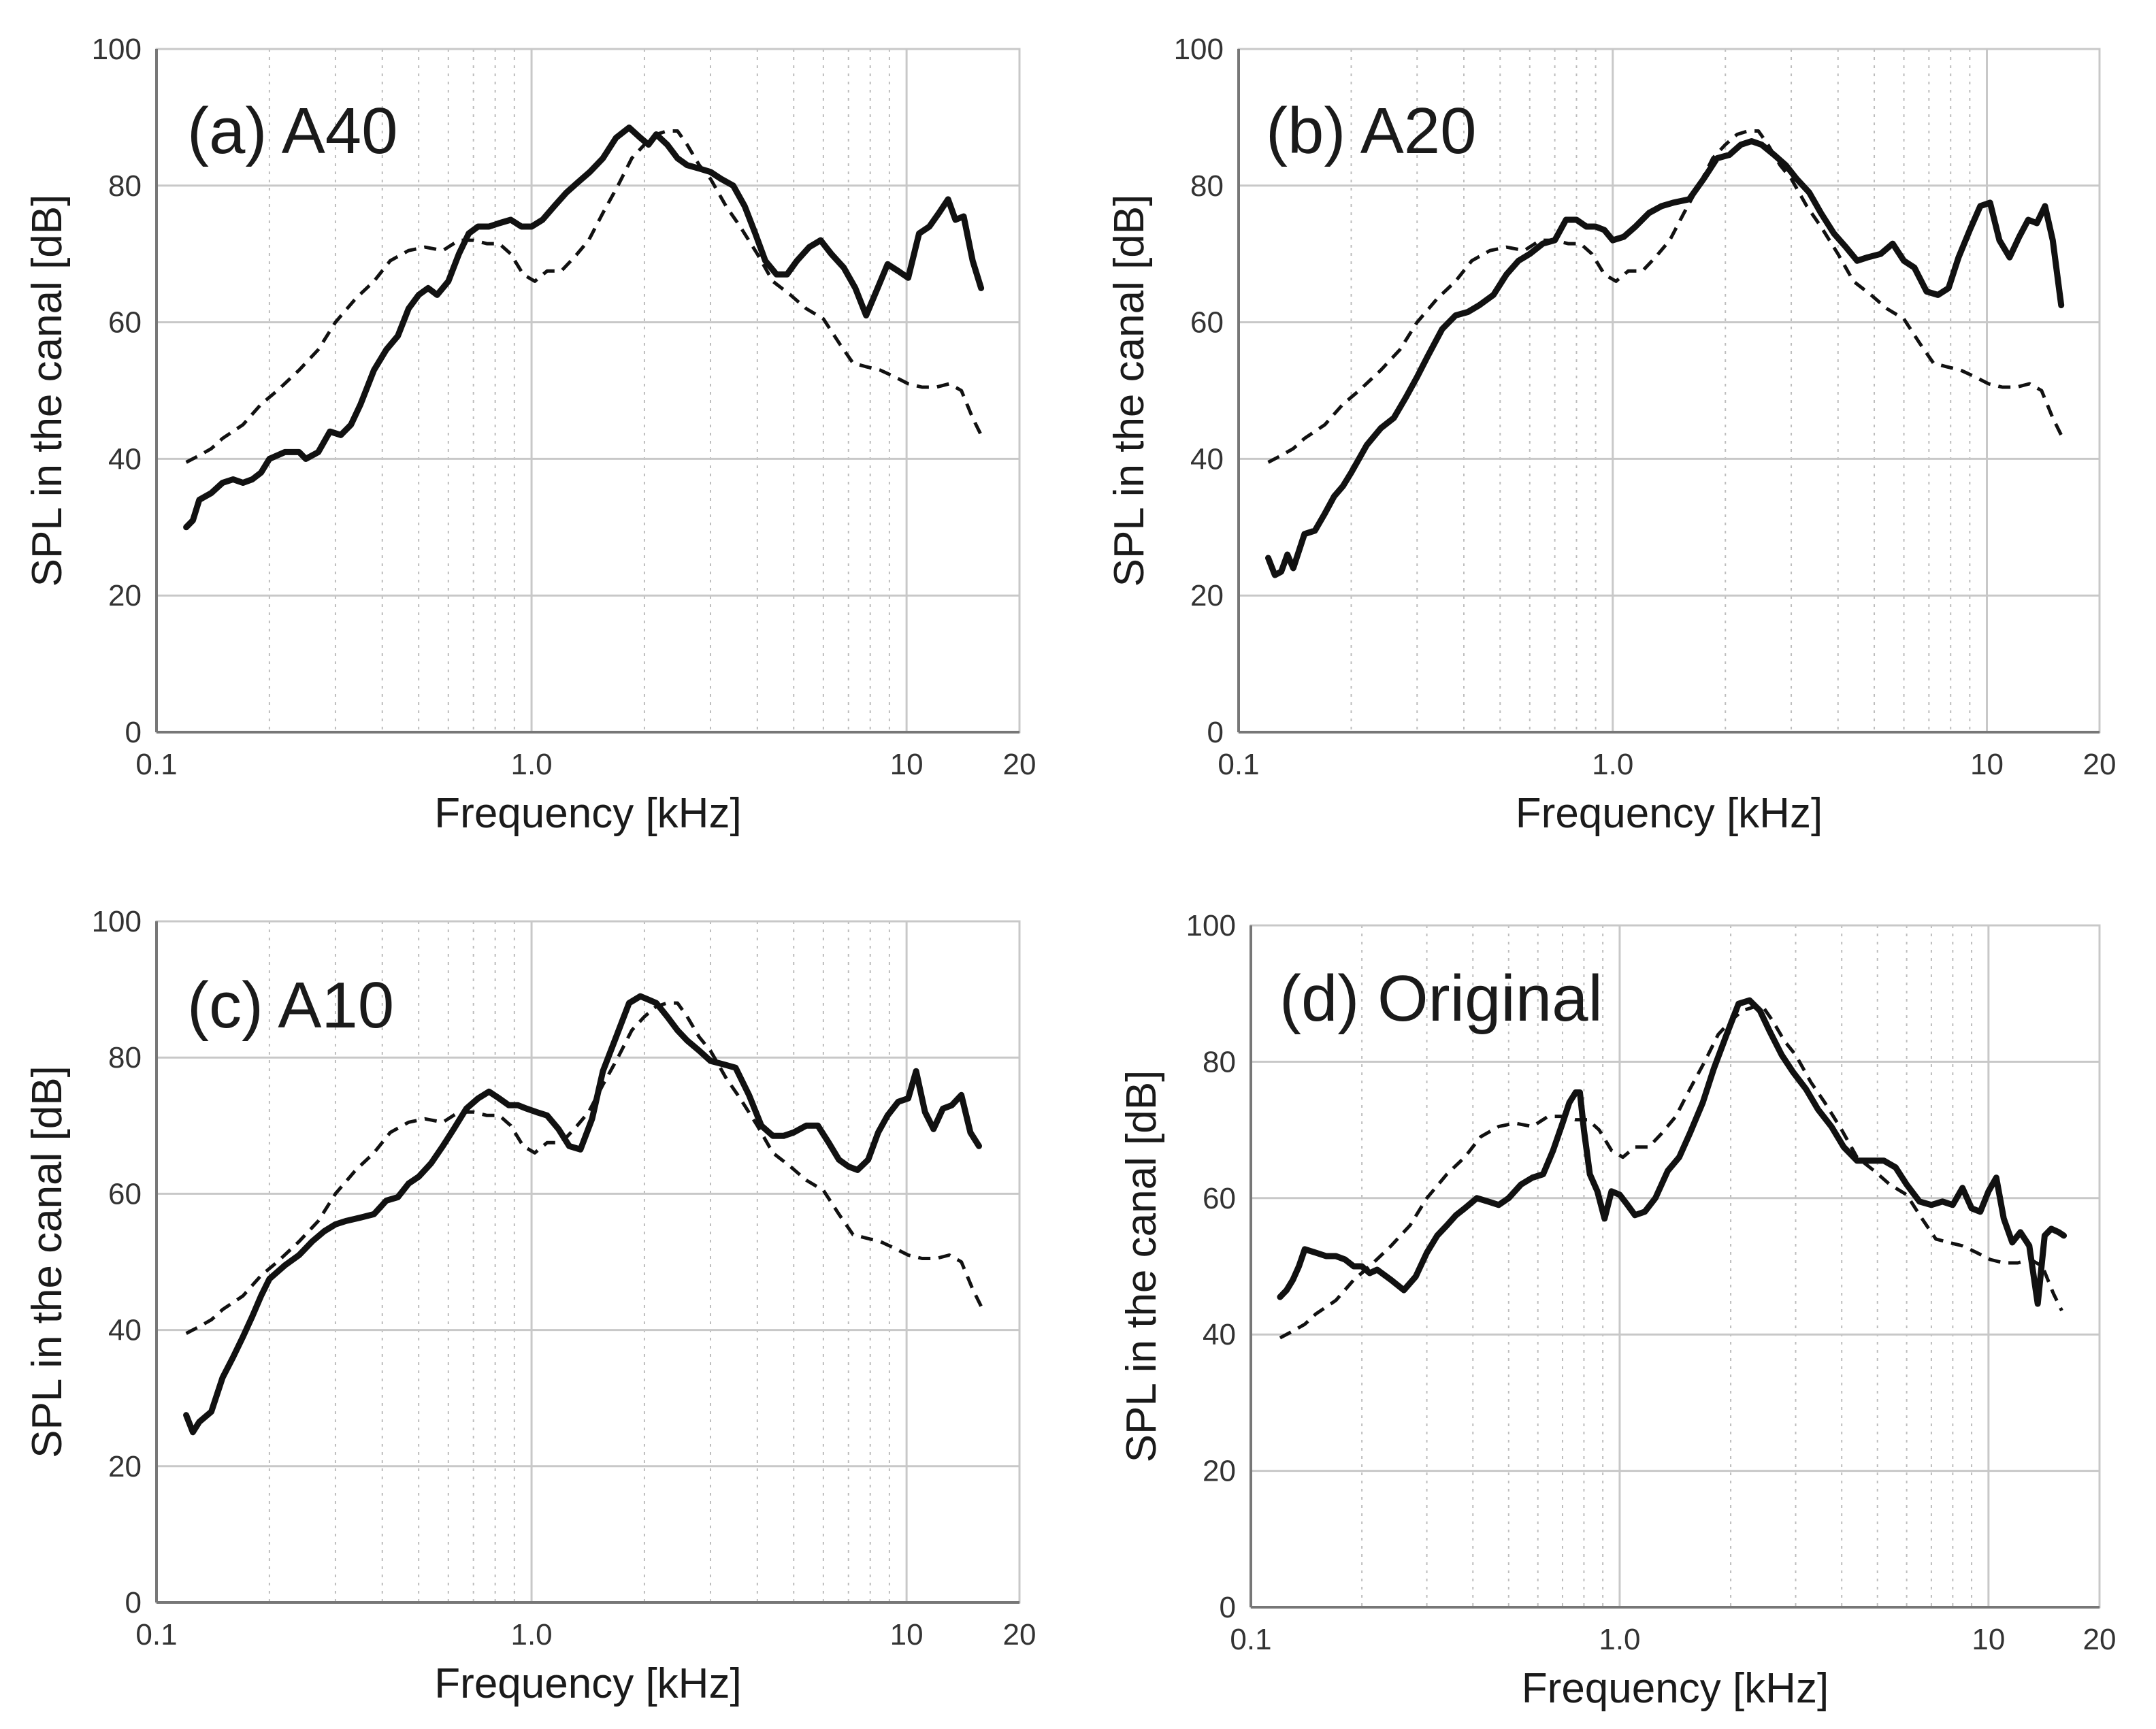 Image resolution: width=2156 pixels, height=1729 pixels. Describe the element at coordinates (291, 1005) in the screenshot. I see `panel-title: (c) A10` at that location.